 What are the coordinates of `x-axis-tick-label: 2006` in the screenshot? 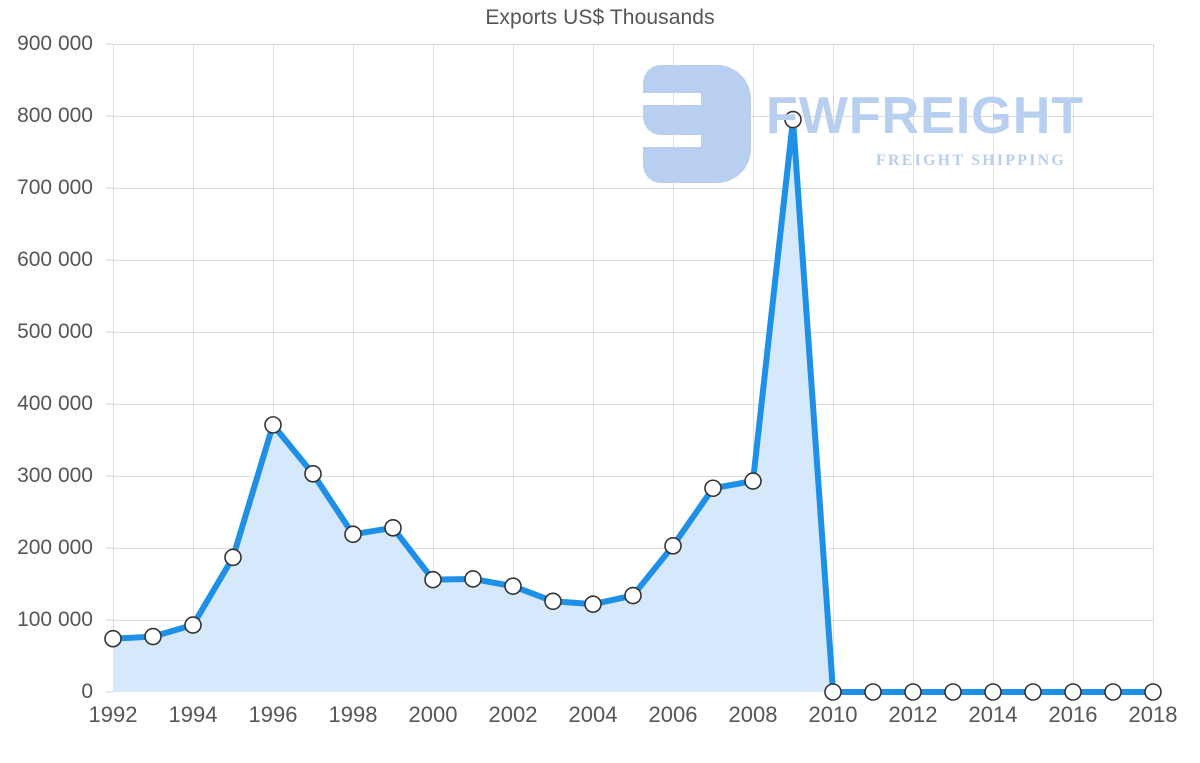 It's located at (673, 714).